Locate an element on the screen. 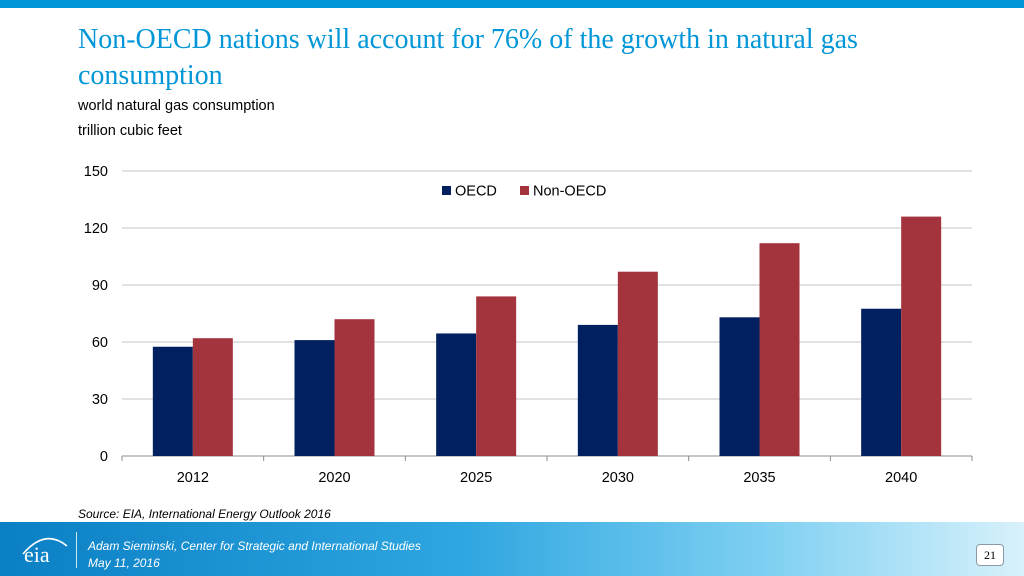  bar-oecd-2030 is located at coordinates (597, 390).